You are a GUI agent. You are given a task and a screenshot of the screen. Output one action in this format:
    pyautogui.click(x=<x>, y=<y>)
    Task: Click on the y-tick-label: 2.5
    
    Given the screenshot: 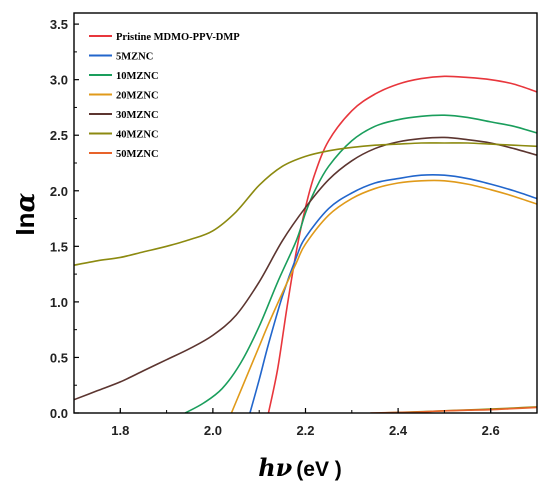 What is the action you would take?
    pyautogui.click(x=59, y=135)
    